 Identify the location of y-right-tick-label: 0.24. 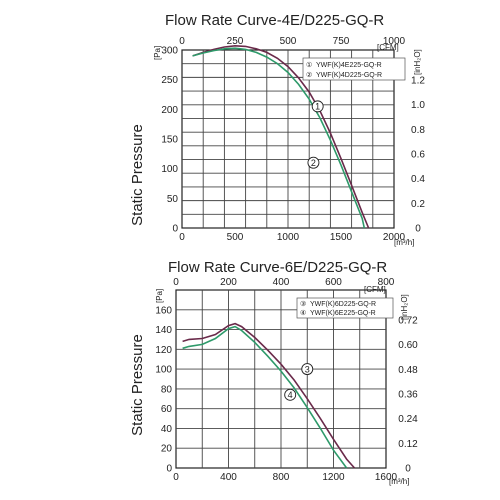
(408, 419).